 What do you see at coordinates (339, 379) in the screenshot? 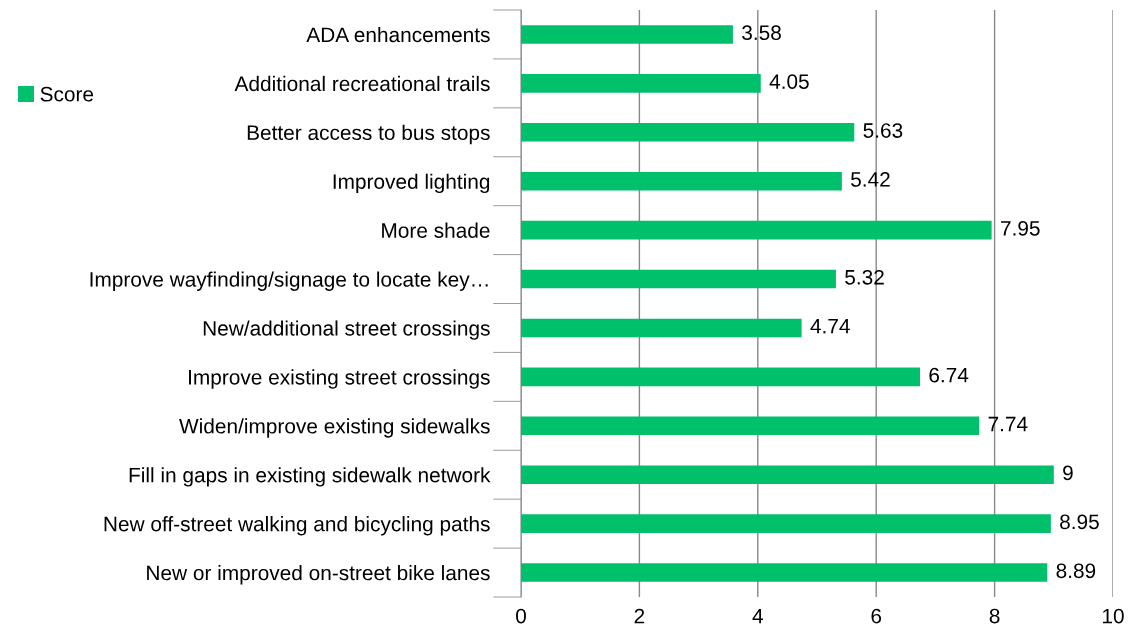
I see `y-tick-label: Improve existing street crossings` at bounding box center [339, 379].